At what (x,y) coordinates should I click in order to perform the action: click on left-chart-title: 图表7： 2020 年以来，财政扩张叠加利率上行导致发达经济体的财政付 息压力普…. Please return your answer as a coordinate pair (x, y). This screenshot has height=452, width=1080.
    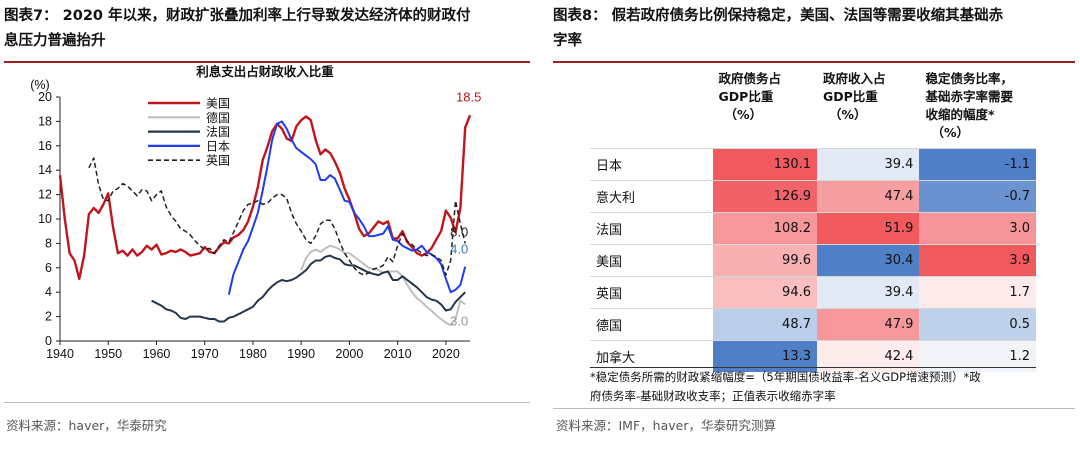
    Looking at the image, I should click on (268, 29).